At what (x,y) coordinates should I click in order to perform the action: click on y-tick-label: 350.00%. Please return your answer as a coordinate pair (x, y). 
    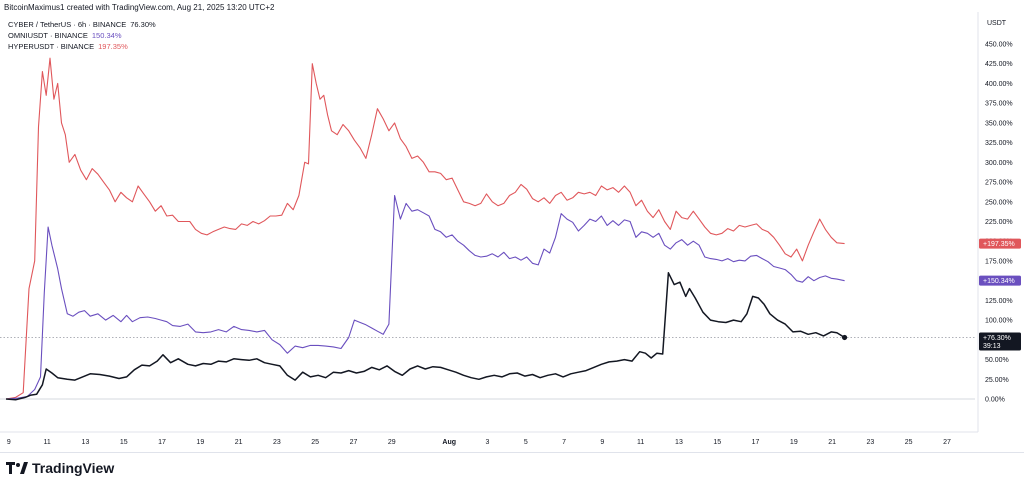
    Looking at the image, I should click on (999, 123).